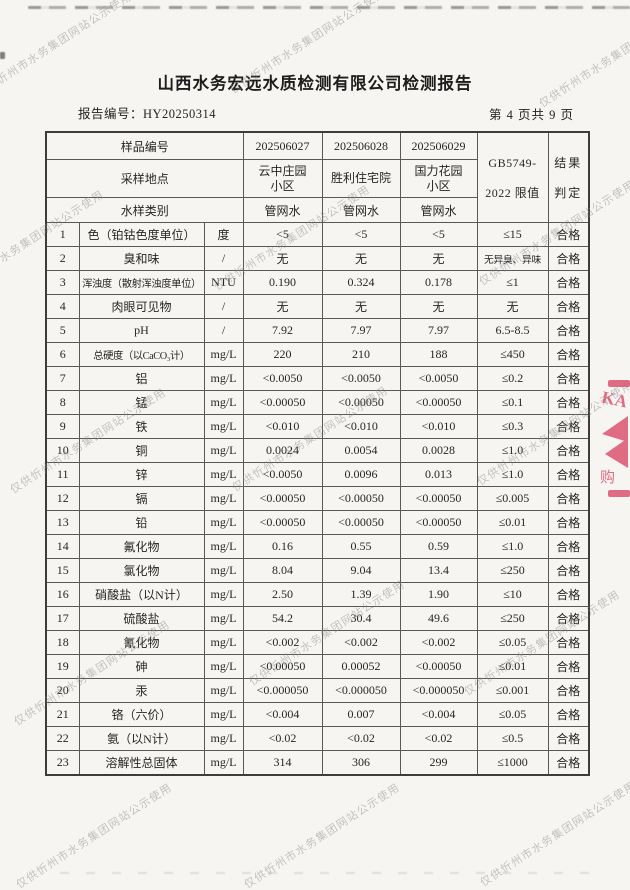  What do you see at coordinates (62, 594) in the screenshot?
I see `cell-row-number: 16` at bounding box center [62, 594].